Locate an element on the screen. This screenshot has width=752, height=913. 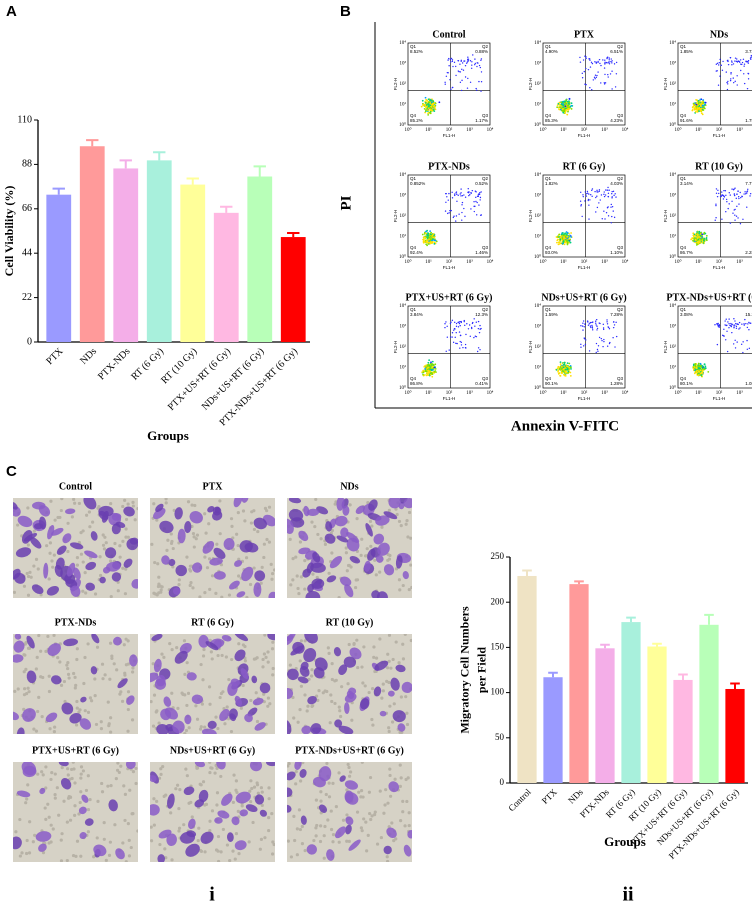
flow-frame is located at coordinates (584, 84).